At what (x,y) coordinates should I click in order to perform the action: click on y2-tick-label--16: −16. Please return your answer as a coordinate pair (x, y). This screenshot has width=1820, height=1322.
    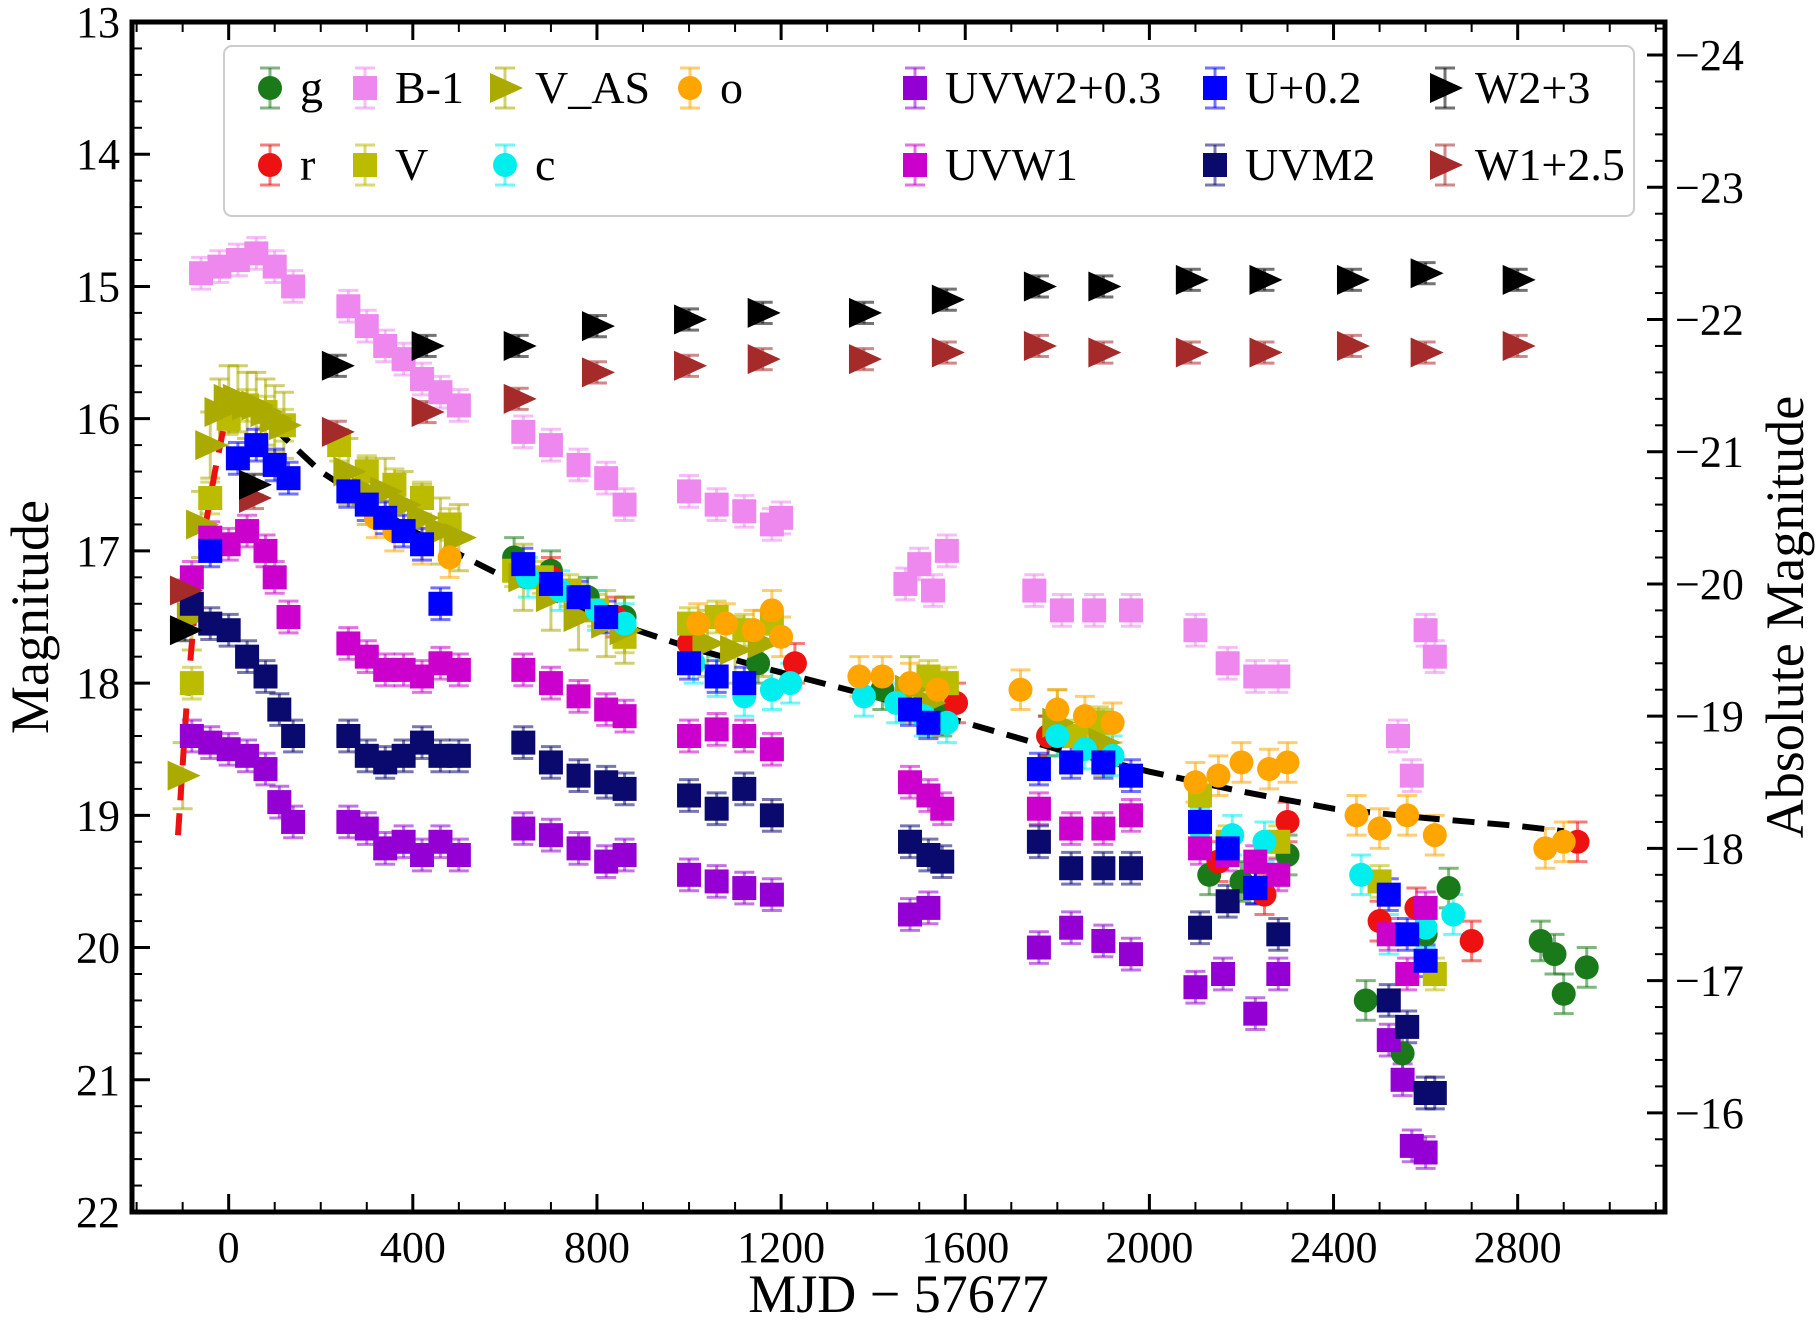
    Looking at the image, I should click on (1709, 1113).